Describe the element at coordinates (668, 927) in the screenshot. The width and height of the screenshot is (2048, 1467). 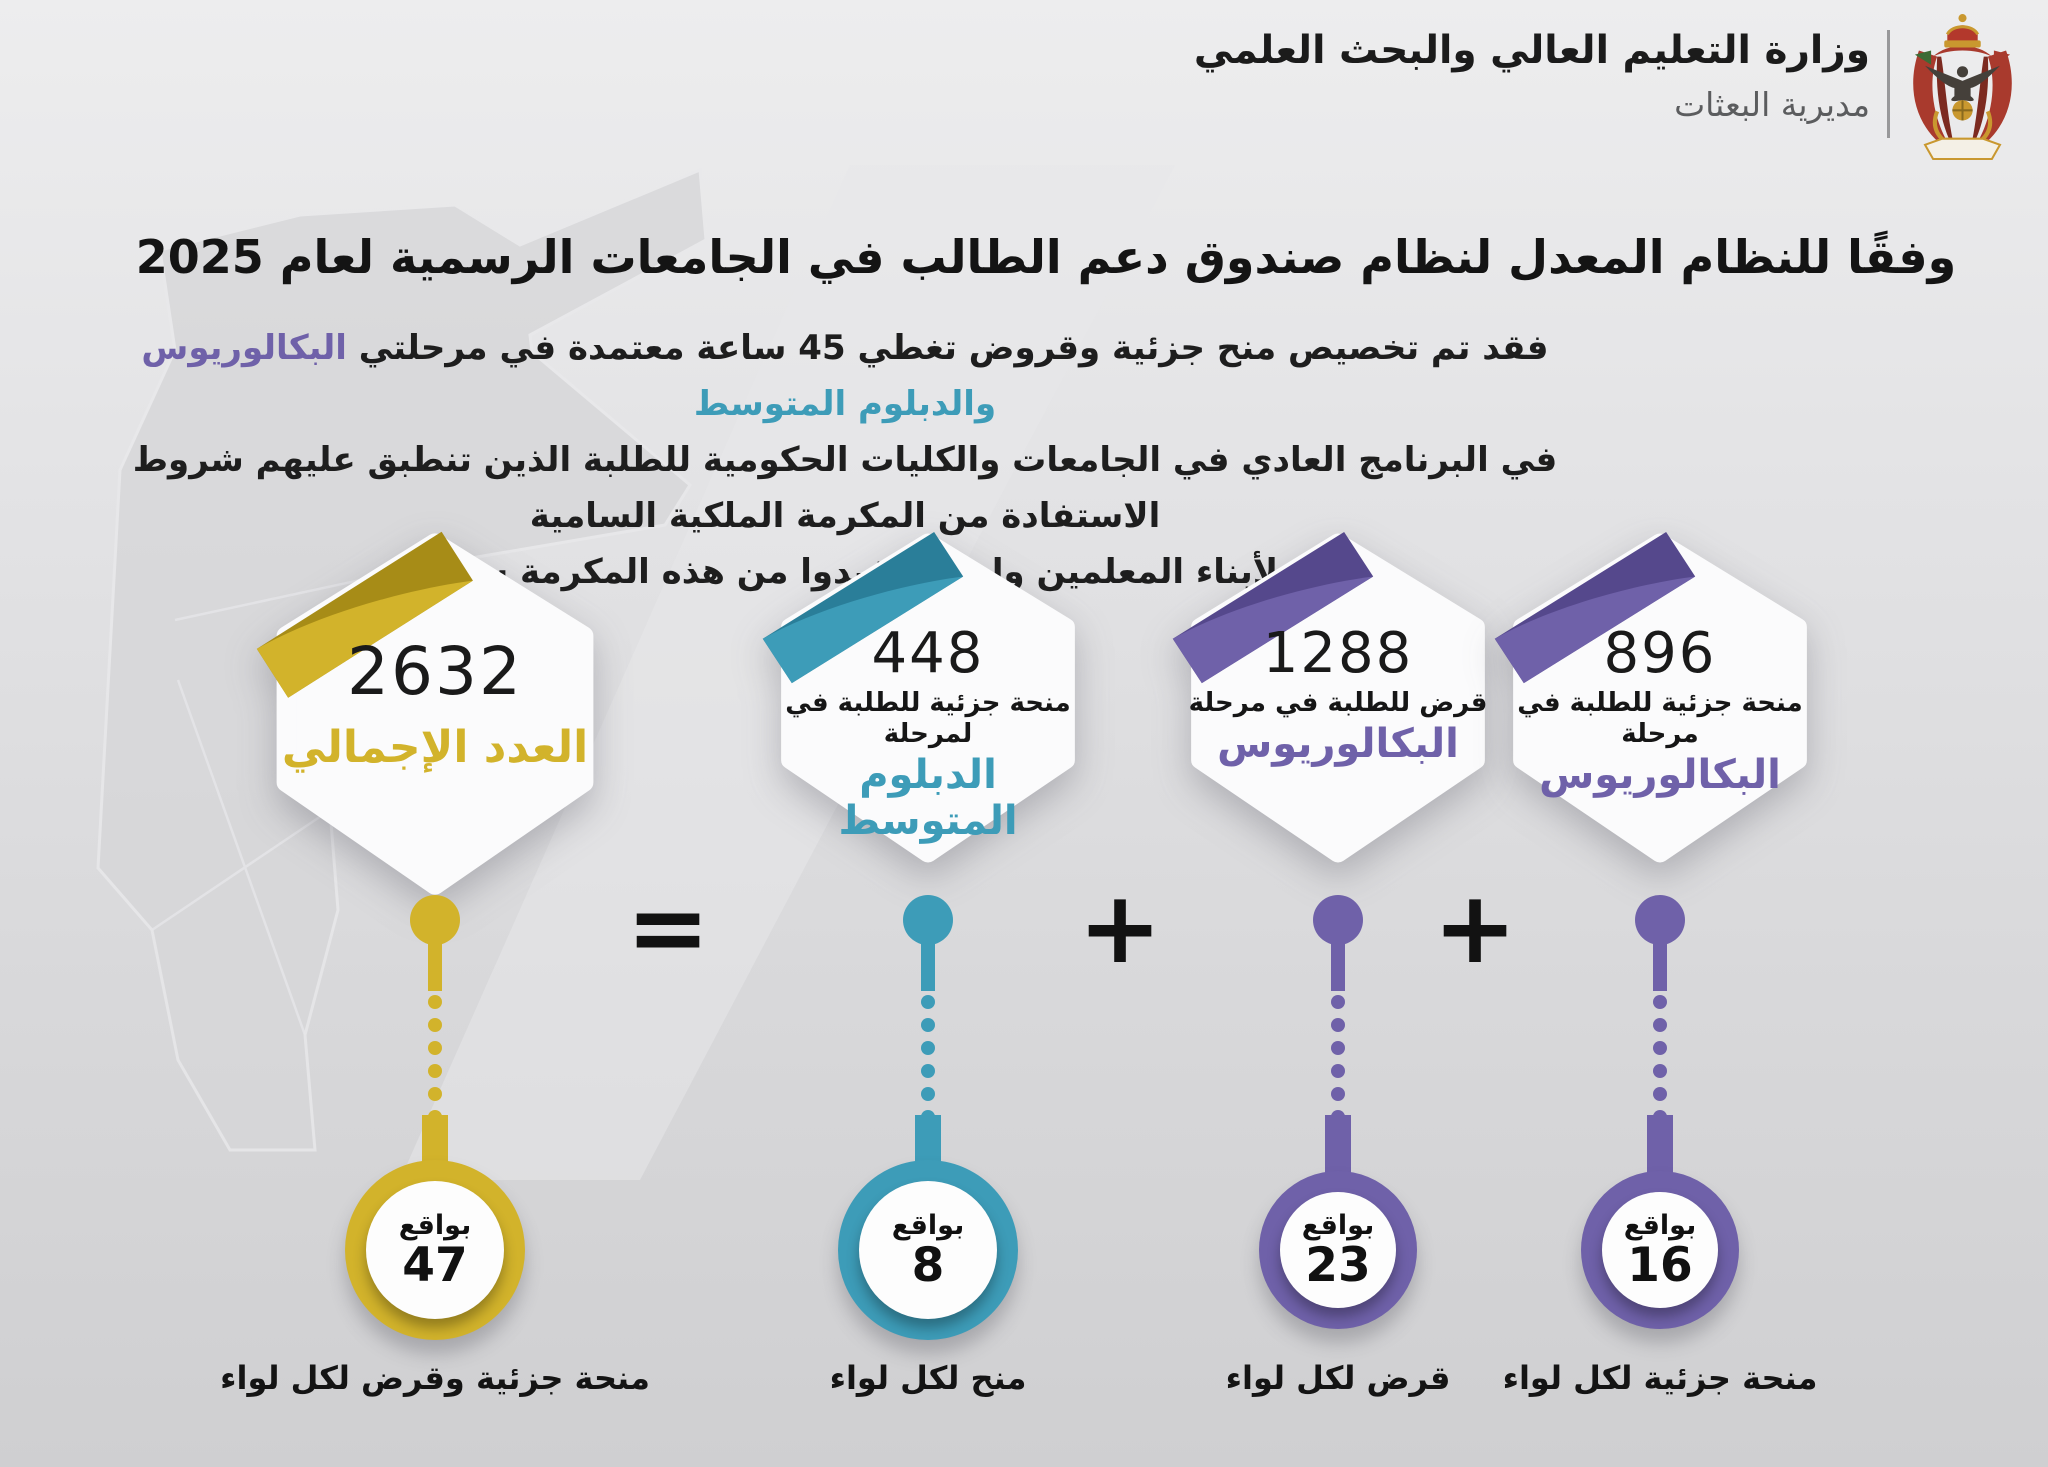
I see `equals-sign: =` at that location.